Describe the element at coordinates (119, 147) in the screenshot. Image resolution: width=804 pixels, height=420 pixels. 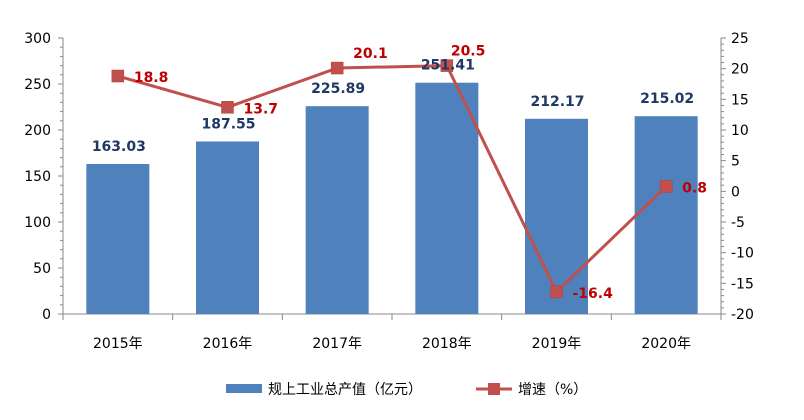
I see `bar-data-label: 163.03` at that location.